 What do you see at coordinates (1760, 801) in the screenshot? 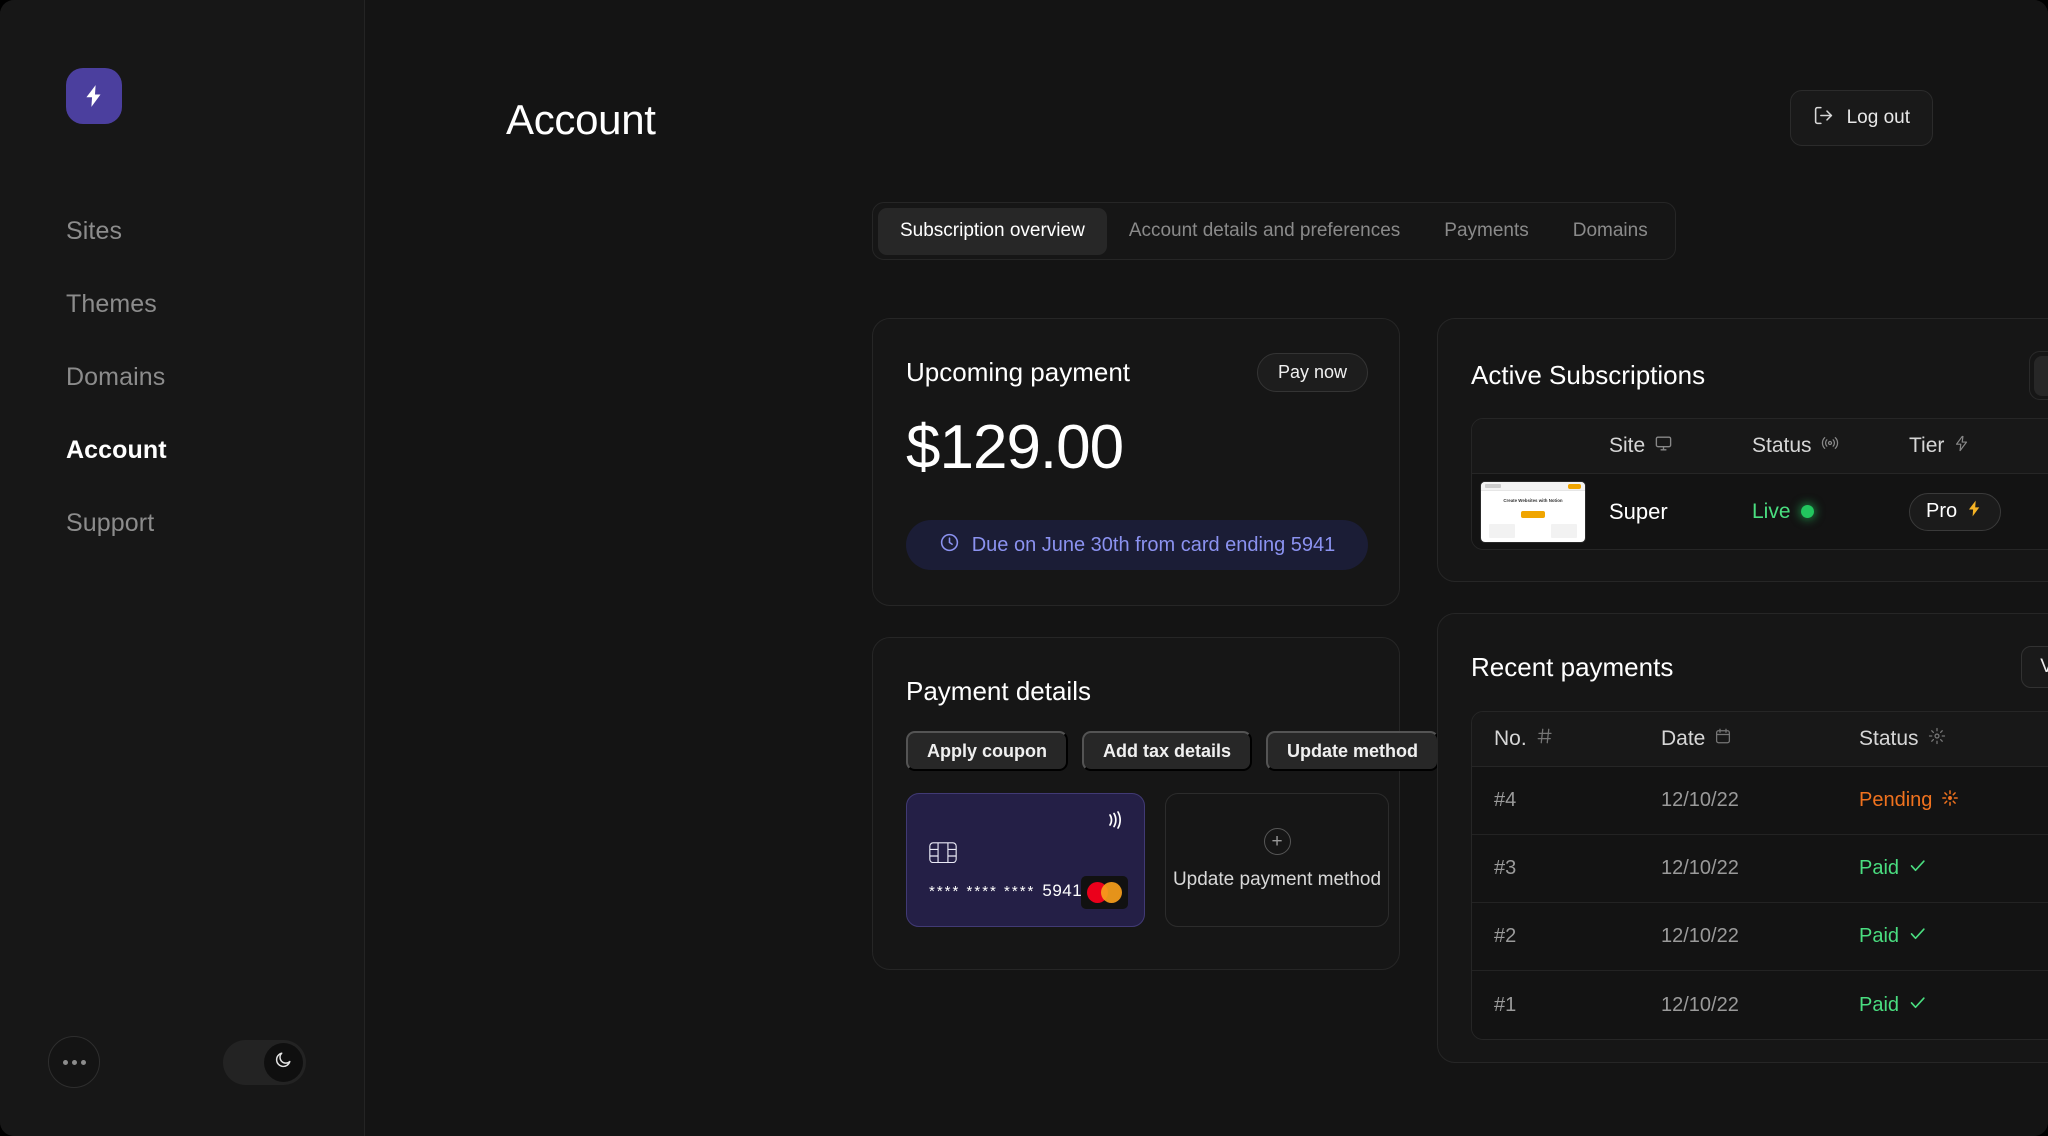
I see `table-row: #4 12/10/22 Pending Pay now` at bounding box center [1760, 801].